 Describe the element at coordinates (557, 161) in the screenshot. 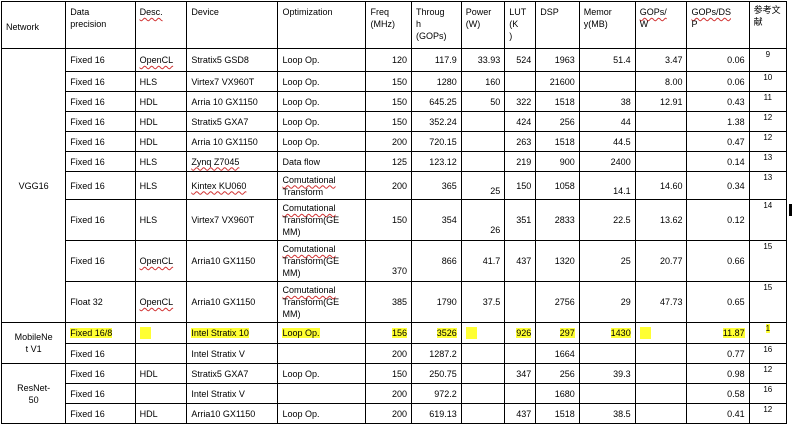

I see `dsp-cell: 900` at that location.